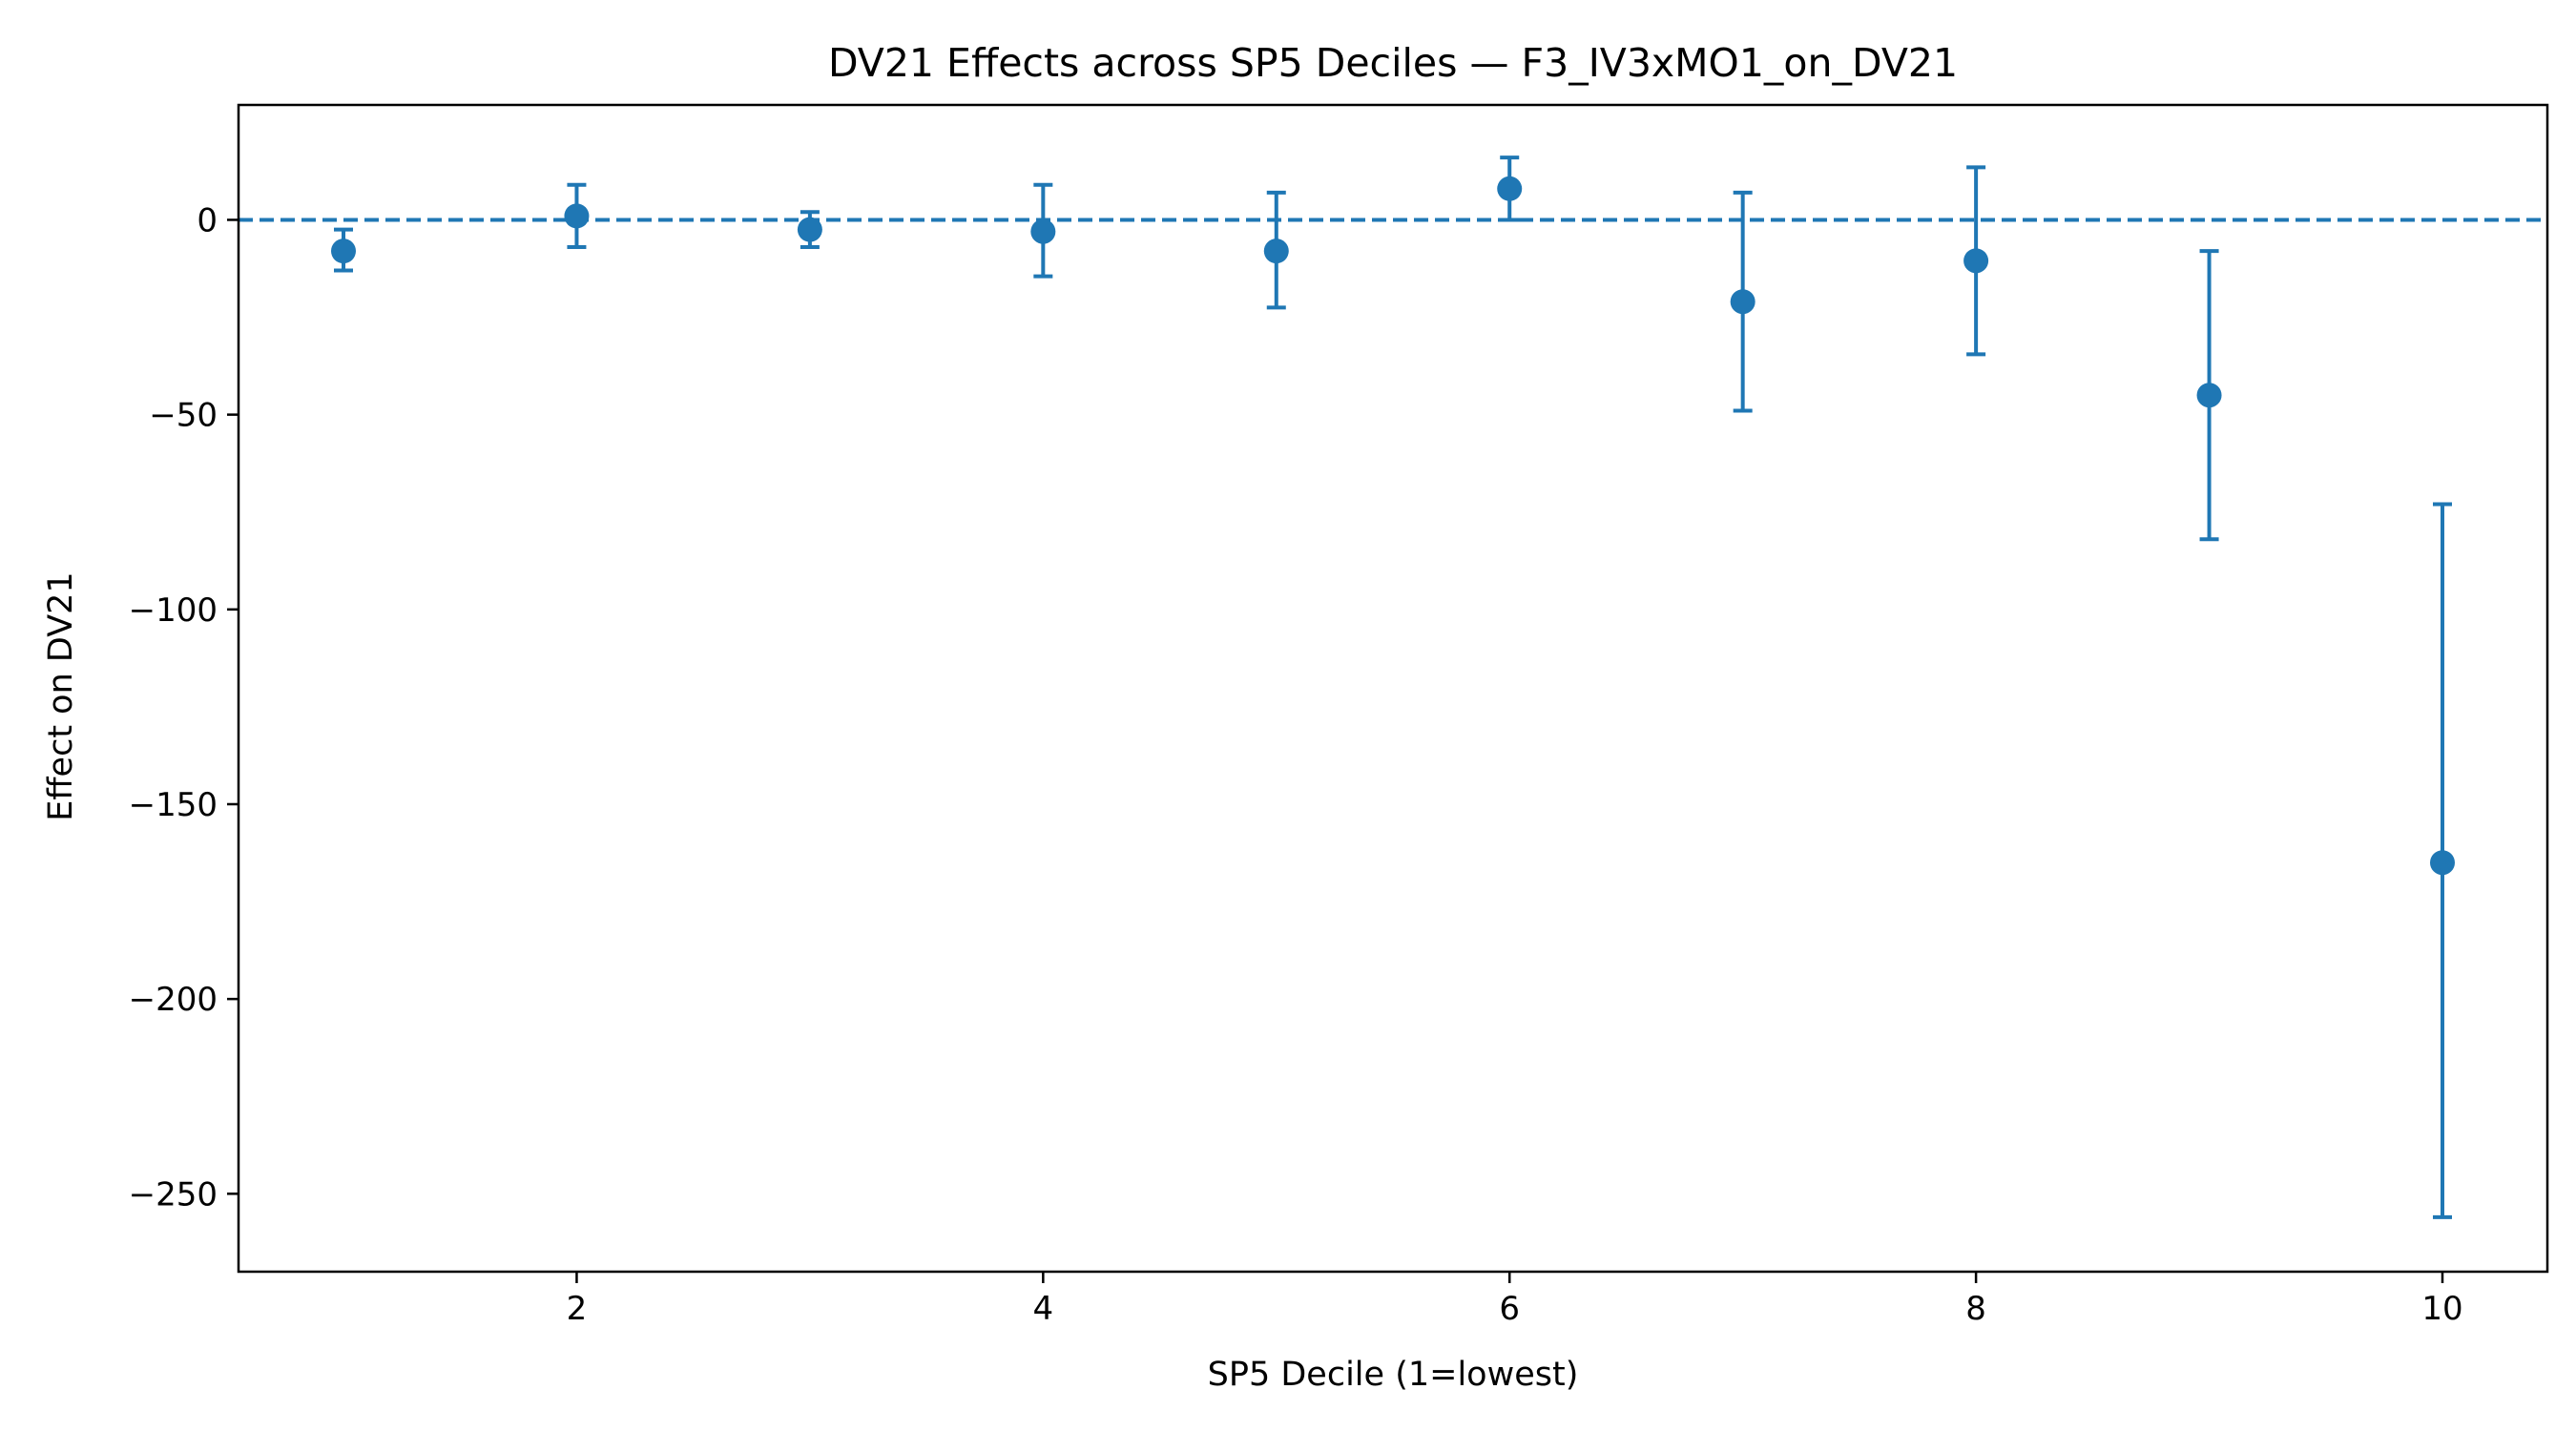 Image resolution: width=2576 pixels, height=1431 pixels. What do you see at coordinates (1043, 1309) in the screenshot?
I see `x-tick-label: 4` at bounding box center [1043, 1309].